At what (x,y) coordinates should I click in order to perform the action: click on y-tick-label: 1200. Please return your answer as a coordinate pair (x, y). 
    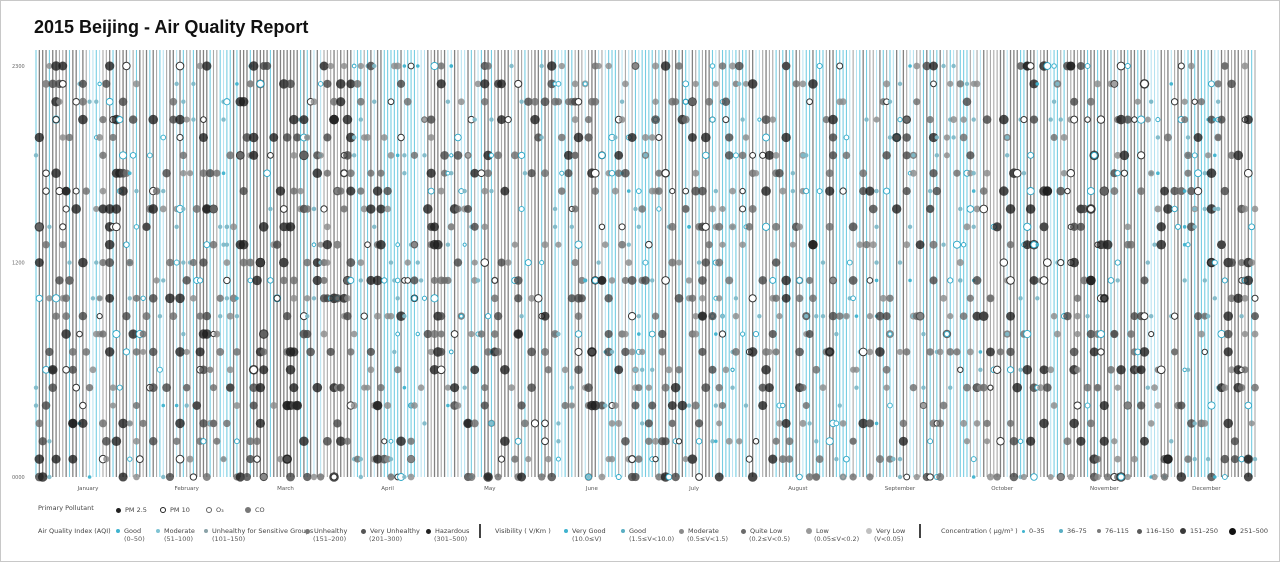
    Looking at the image, I should click on (18, 264).